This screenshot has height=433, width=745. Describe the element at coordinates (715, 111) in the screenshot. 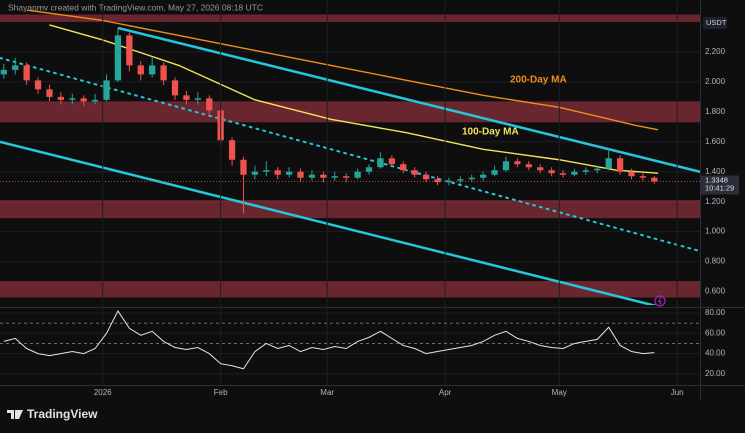

I see `y-tick-label: 1.800` at that location.